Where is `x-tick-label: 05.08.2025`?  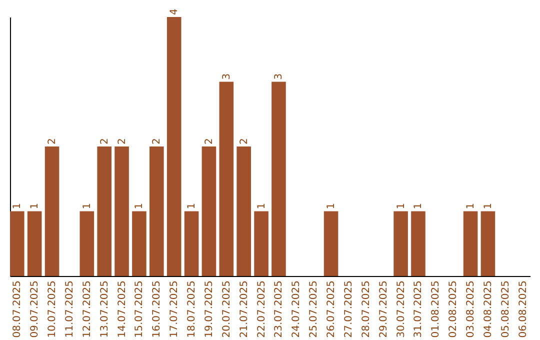 x-tick-label: 05.08.2025 is located at coordinates (506, 309).